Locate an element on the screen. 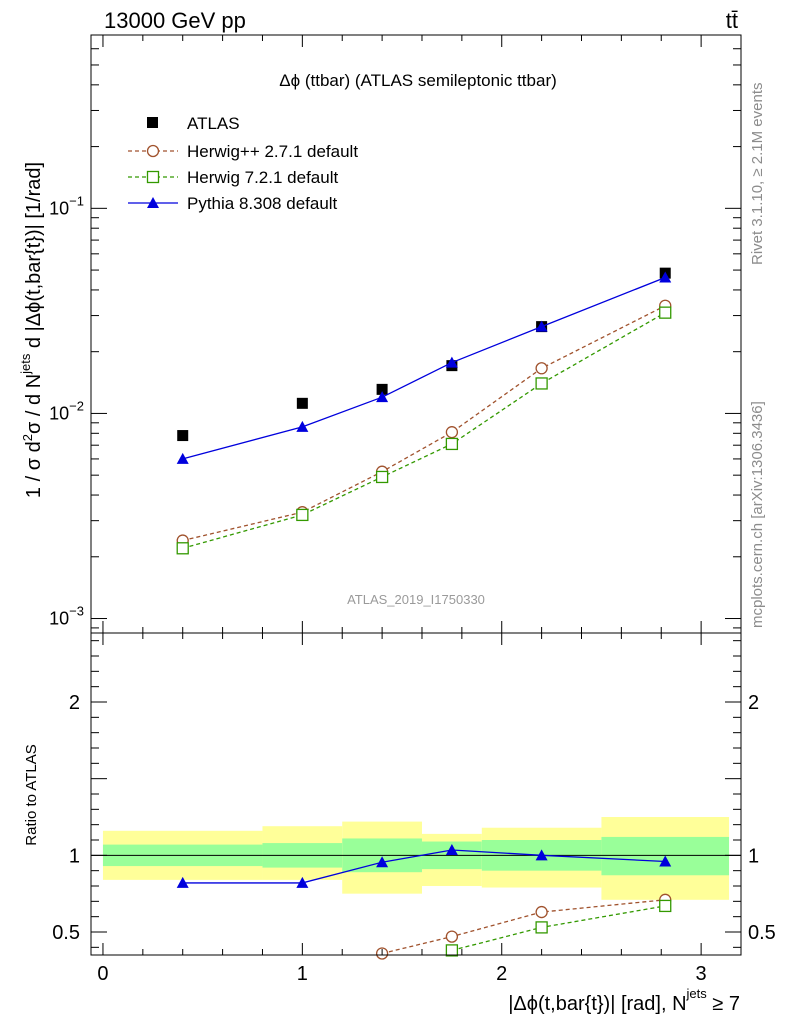 The image size is (786, 1024). x-axis-label: |Δϕ(t,bar{t})| [rad], Njets ≥ 7 is located at coordinates (624, 1000).